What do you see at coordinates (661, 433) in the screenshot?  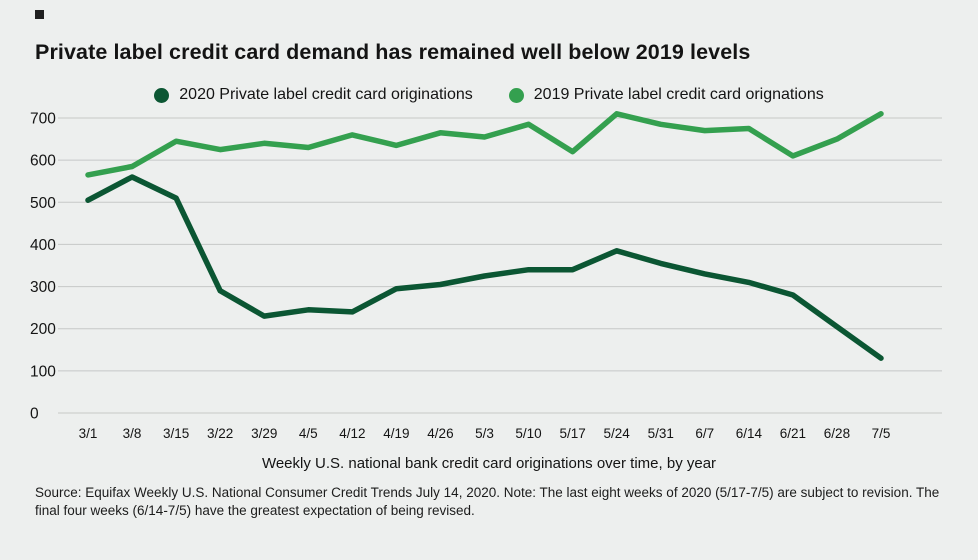 I see `x-tick-label: 5/31` at bounding box center [661, 433].